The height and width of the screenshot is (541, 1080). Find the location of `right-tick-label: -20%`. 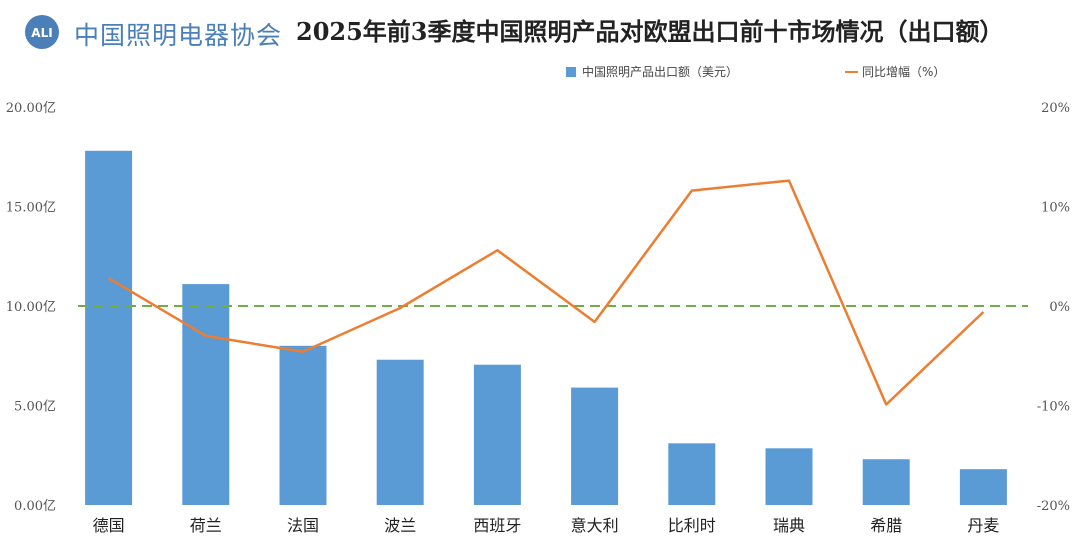

right-tick-label: -20% is located at coordinates (1053, 506).